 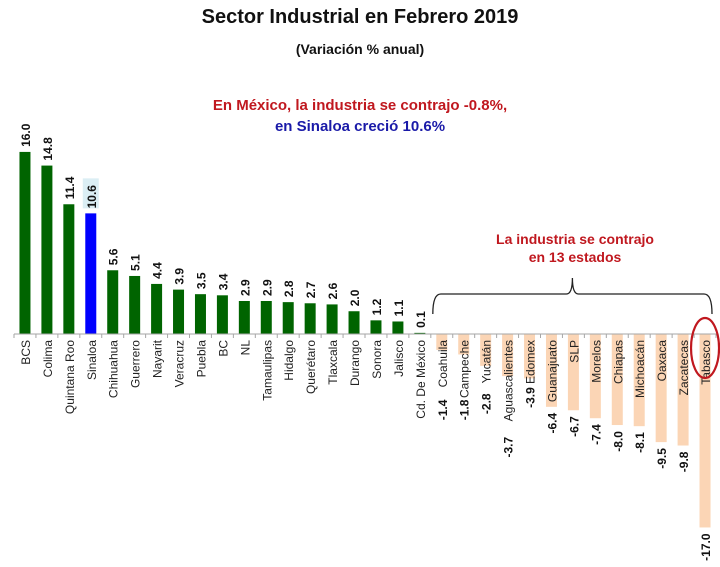 I want to click on bar-oaxaca, so click(x=661, y=388).